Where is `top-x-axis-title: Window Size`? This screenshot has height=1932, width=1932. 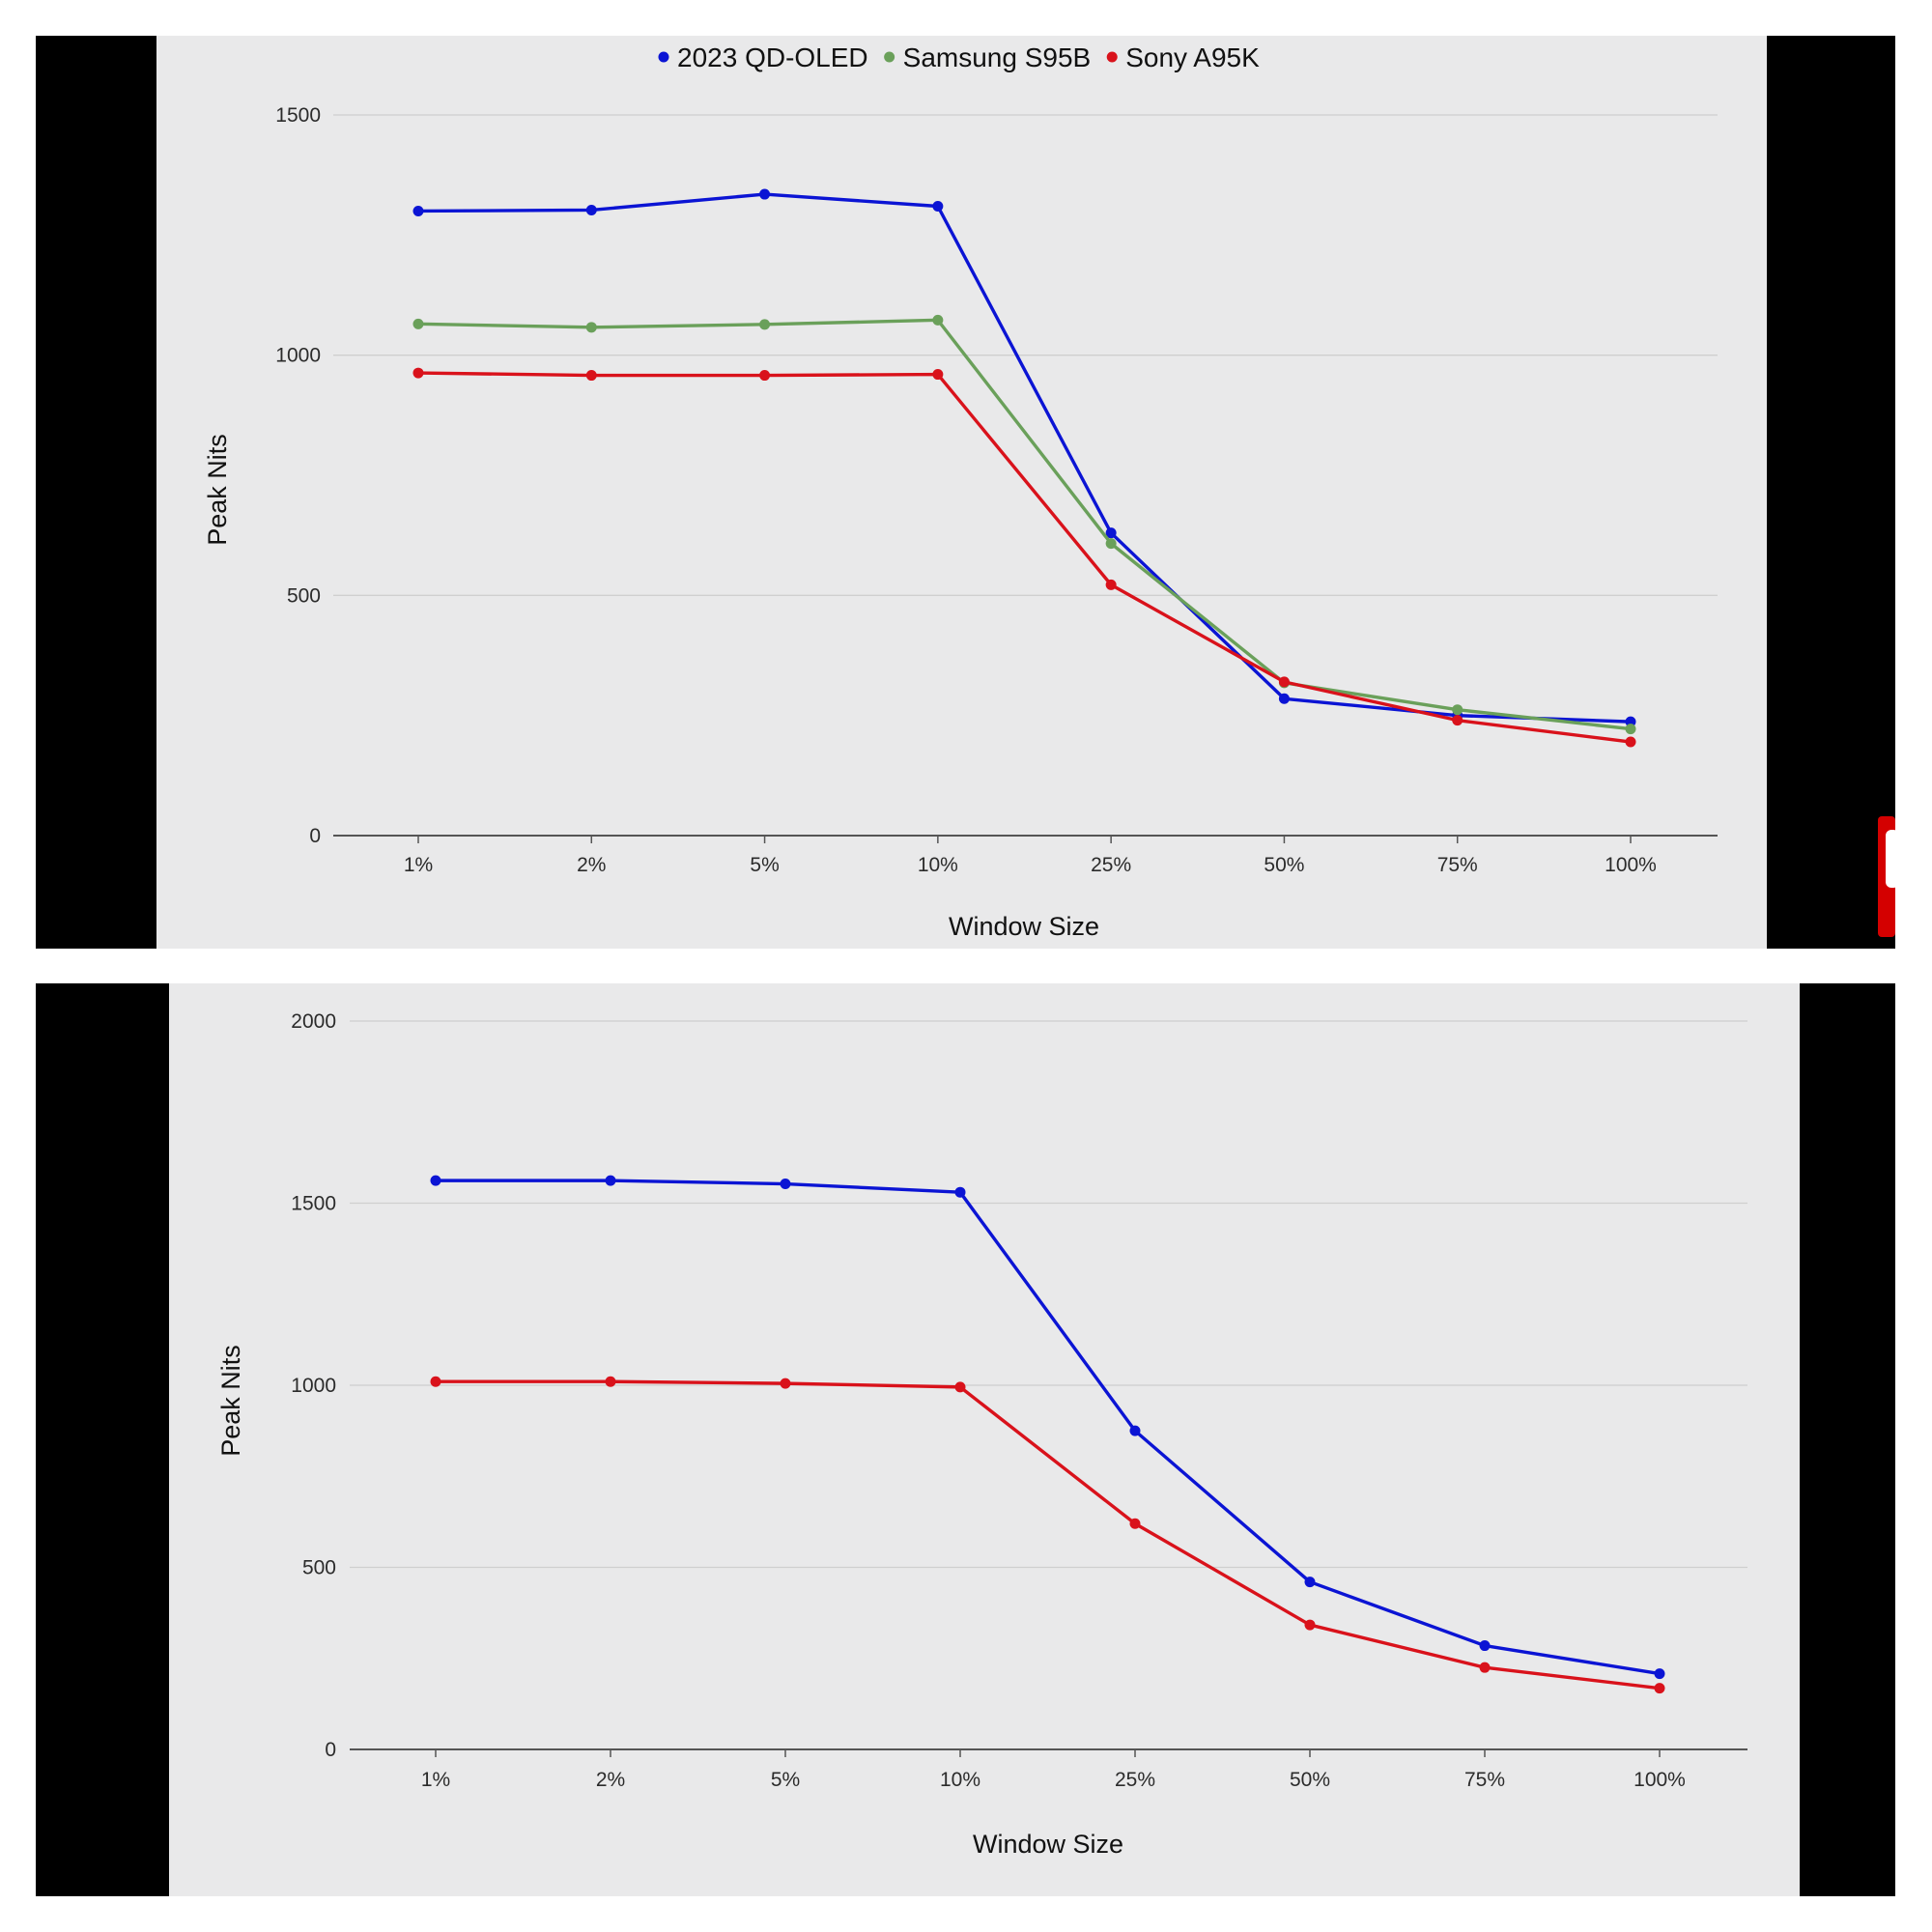
top-x-axis-title: Window Size is located at coordinates (1024, 926).